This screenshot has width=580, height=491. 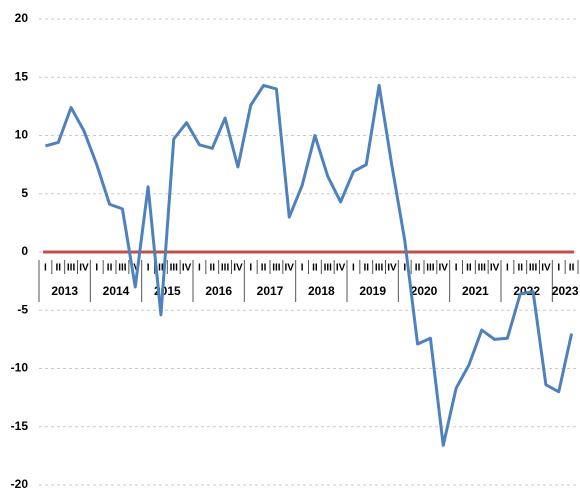 I want to click on y-tick-label: 20, so click(x=22, y=18).